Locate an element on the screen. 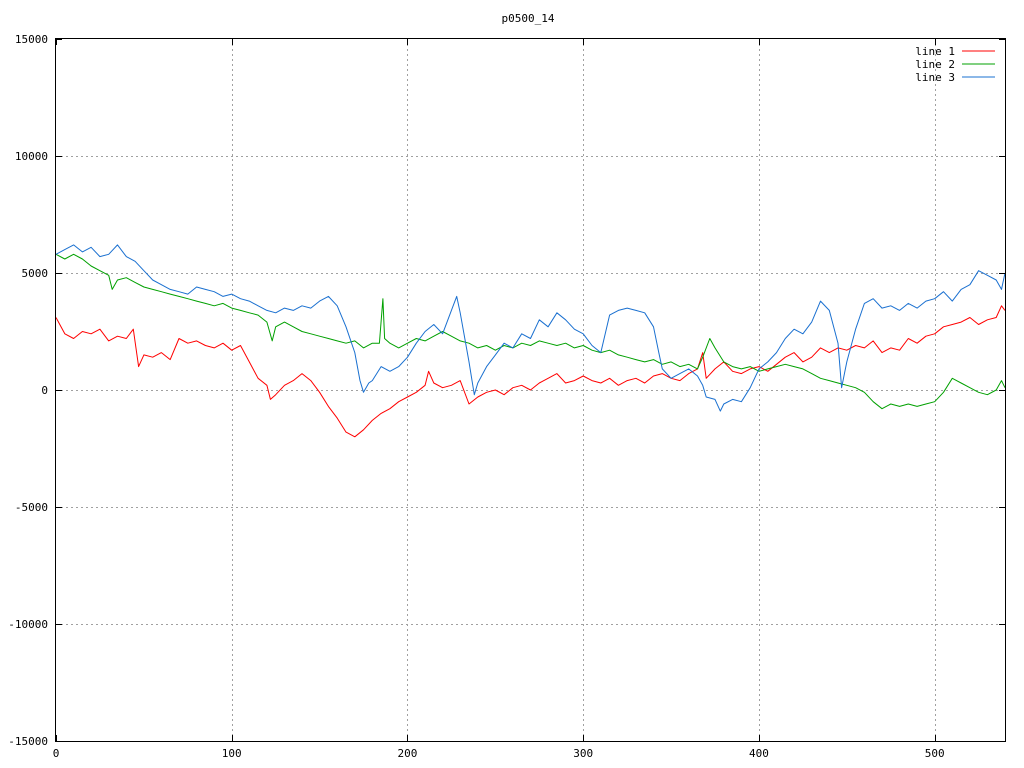  legend-label: line 1 is located at coordinates (935, 51).